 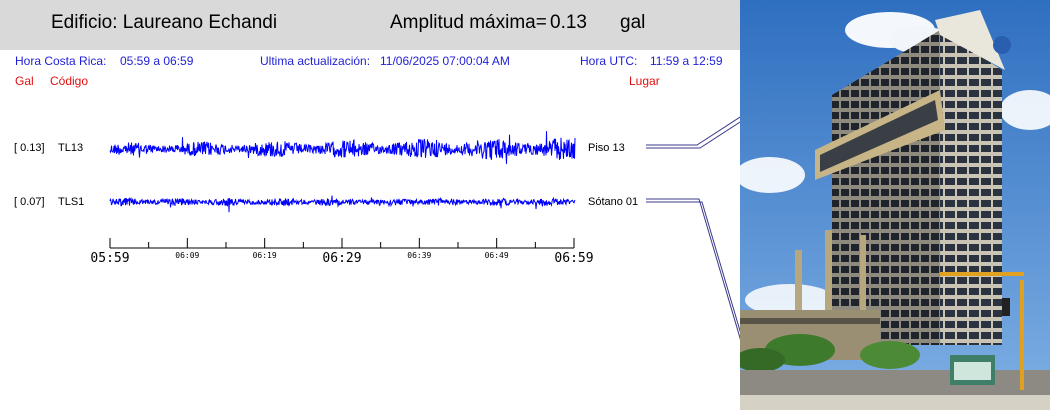 What do you see at coordinates (497, 255) in the screenshot?
I see `time-tick-label: 06:49` at bounding box center [497, 255].